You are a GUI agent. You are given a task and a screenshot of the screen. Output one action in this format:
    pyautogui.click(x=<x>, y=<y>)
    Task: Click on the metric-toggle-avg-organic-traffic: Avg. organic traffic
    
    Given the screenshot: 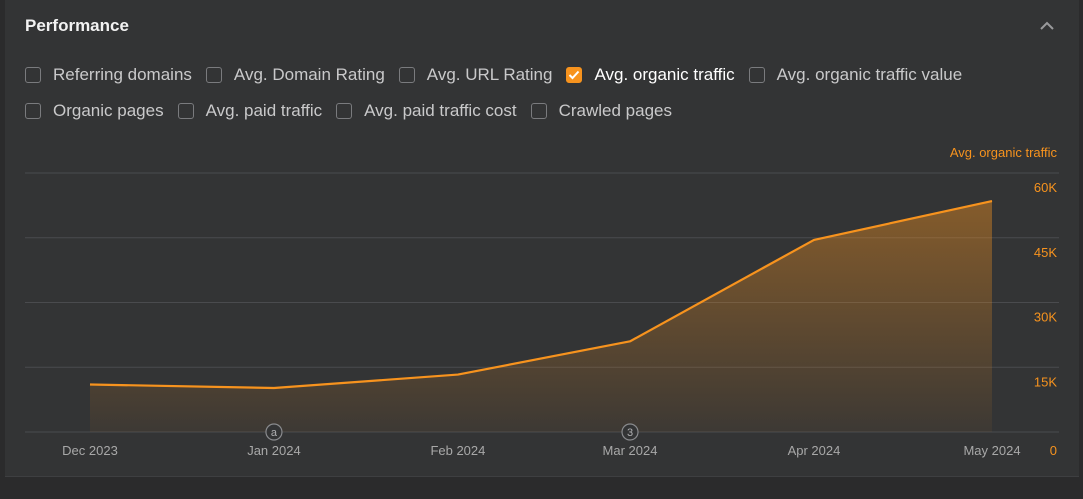 What is the action you would take?
    pyautogui.click(x=650, y=75)
    